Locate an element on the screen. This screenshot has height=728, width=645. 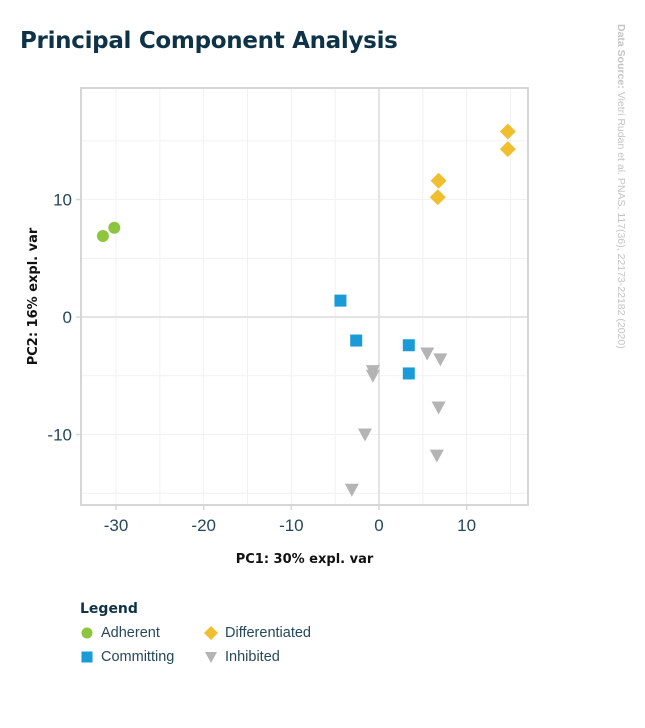
legend-item-inhibited: Inhibited is located at coordinates (279, 657).